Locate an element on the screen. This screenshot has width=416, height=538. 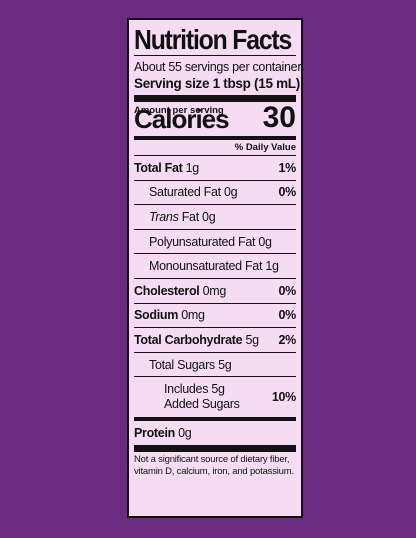
nutrient-name: Trans is located at coordinates (164, 216).